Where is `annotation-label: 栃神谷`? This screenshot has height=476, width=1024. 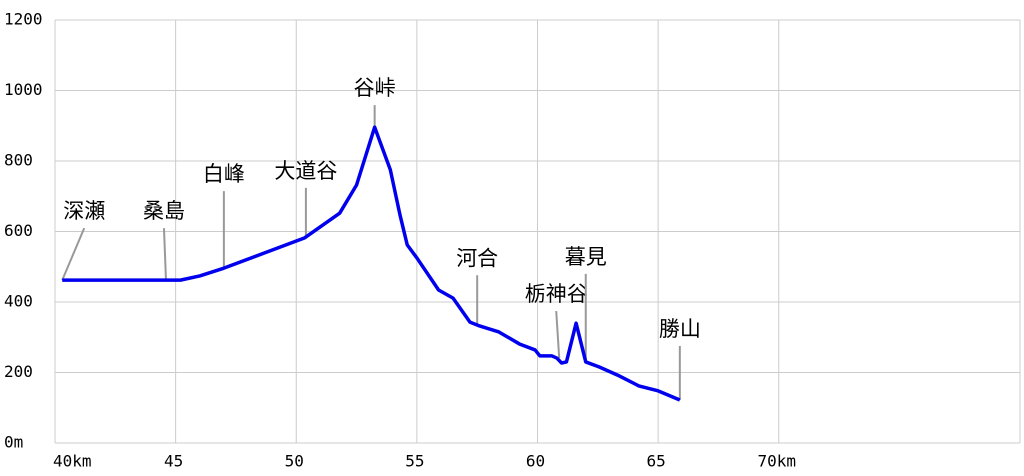
annotation-label: 栃神谷 is located at coordinates (556, 294).